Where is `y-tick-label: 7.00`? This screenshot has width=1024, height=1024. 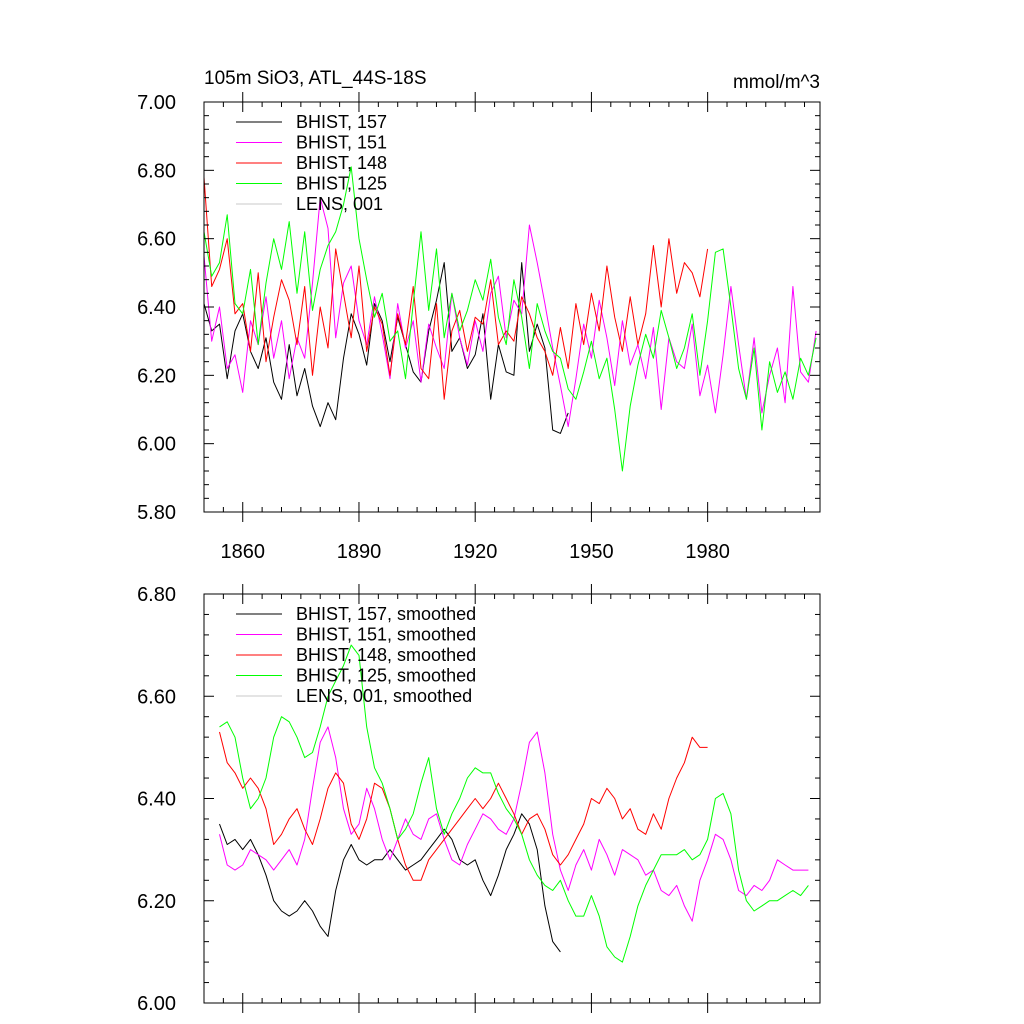
y-tick-label: 7.00 is located at coordinates (156, 103).